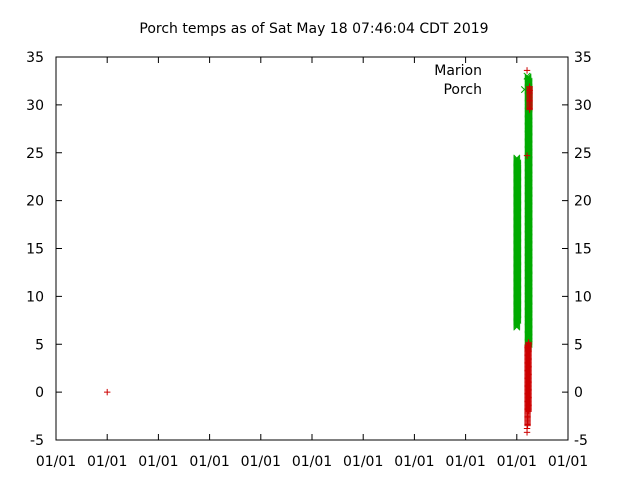 The width and height of the screenshot is (640, 480). What do you see at coordinates (583, 106) in the screenshot?
I see `y-tick-label-right: 30` at bounding box center [583, 106].